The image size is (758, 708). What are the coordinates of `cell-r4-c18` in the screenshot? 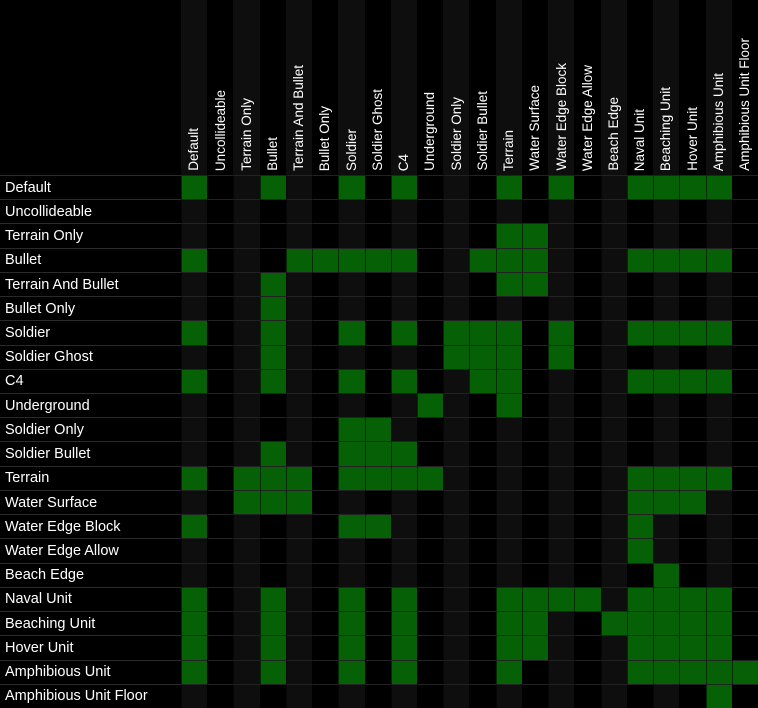 It's located at (666, 284).